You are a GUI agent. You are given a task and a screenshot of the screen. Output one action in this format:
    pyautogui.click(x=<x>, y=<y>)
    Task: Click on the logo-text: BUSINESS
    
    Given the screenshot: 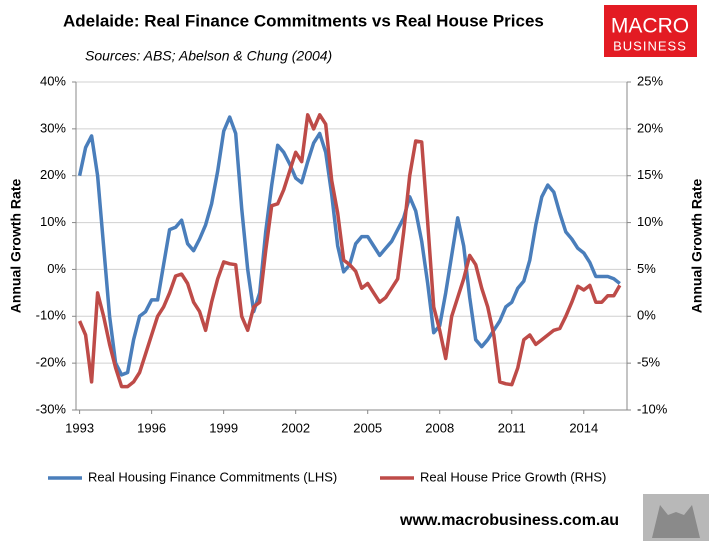 What is the action you would take?
    pyautogui.click(x=650, y=45)
    